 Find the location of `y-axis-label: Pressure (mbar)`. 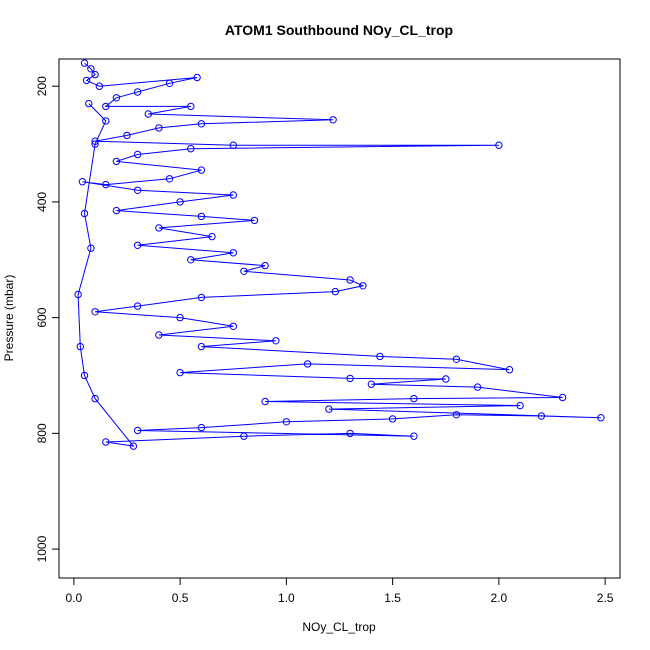

y-axis-label: Pressure (mbar) is located at coordinates (9, 318).